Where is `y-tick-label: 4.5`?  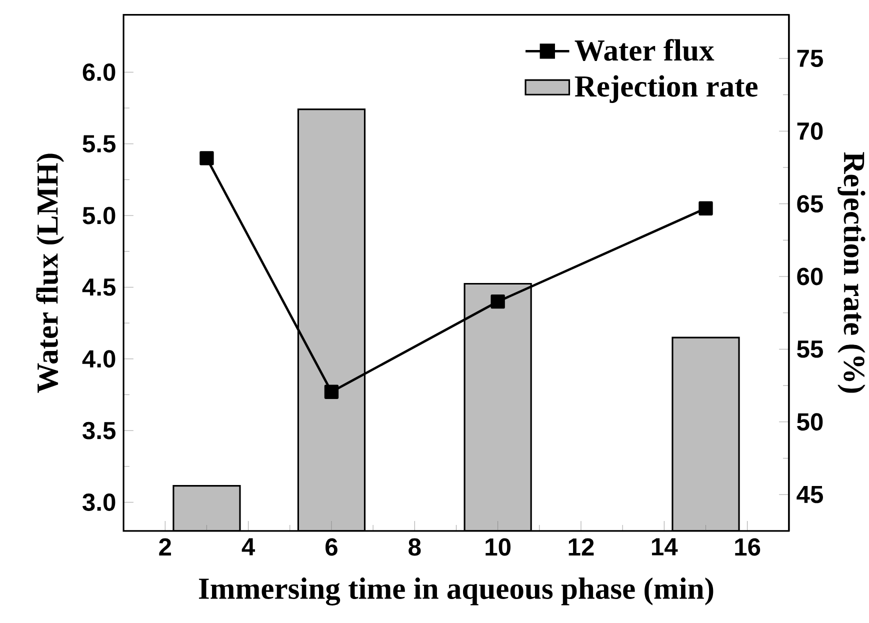 y-tick-label: 4.5 is located at coordinates (99, 287).